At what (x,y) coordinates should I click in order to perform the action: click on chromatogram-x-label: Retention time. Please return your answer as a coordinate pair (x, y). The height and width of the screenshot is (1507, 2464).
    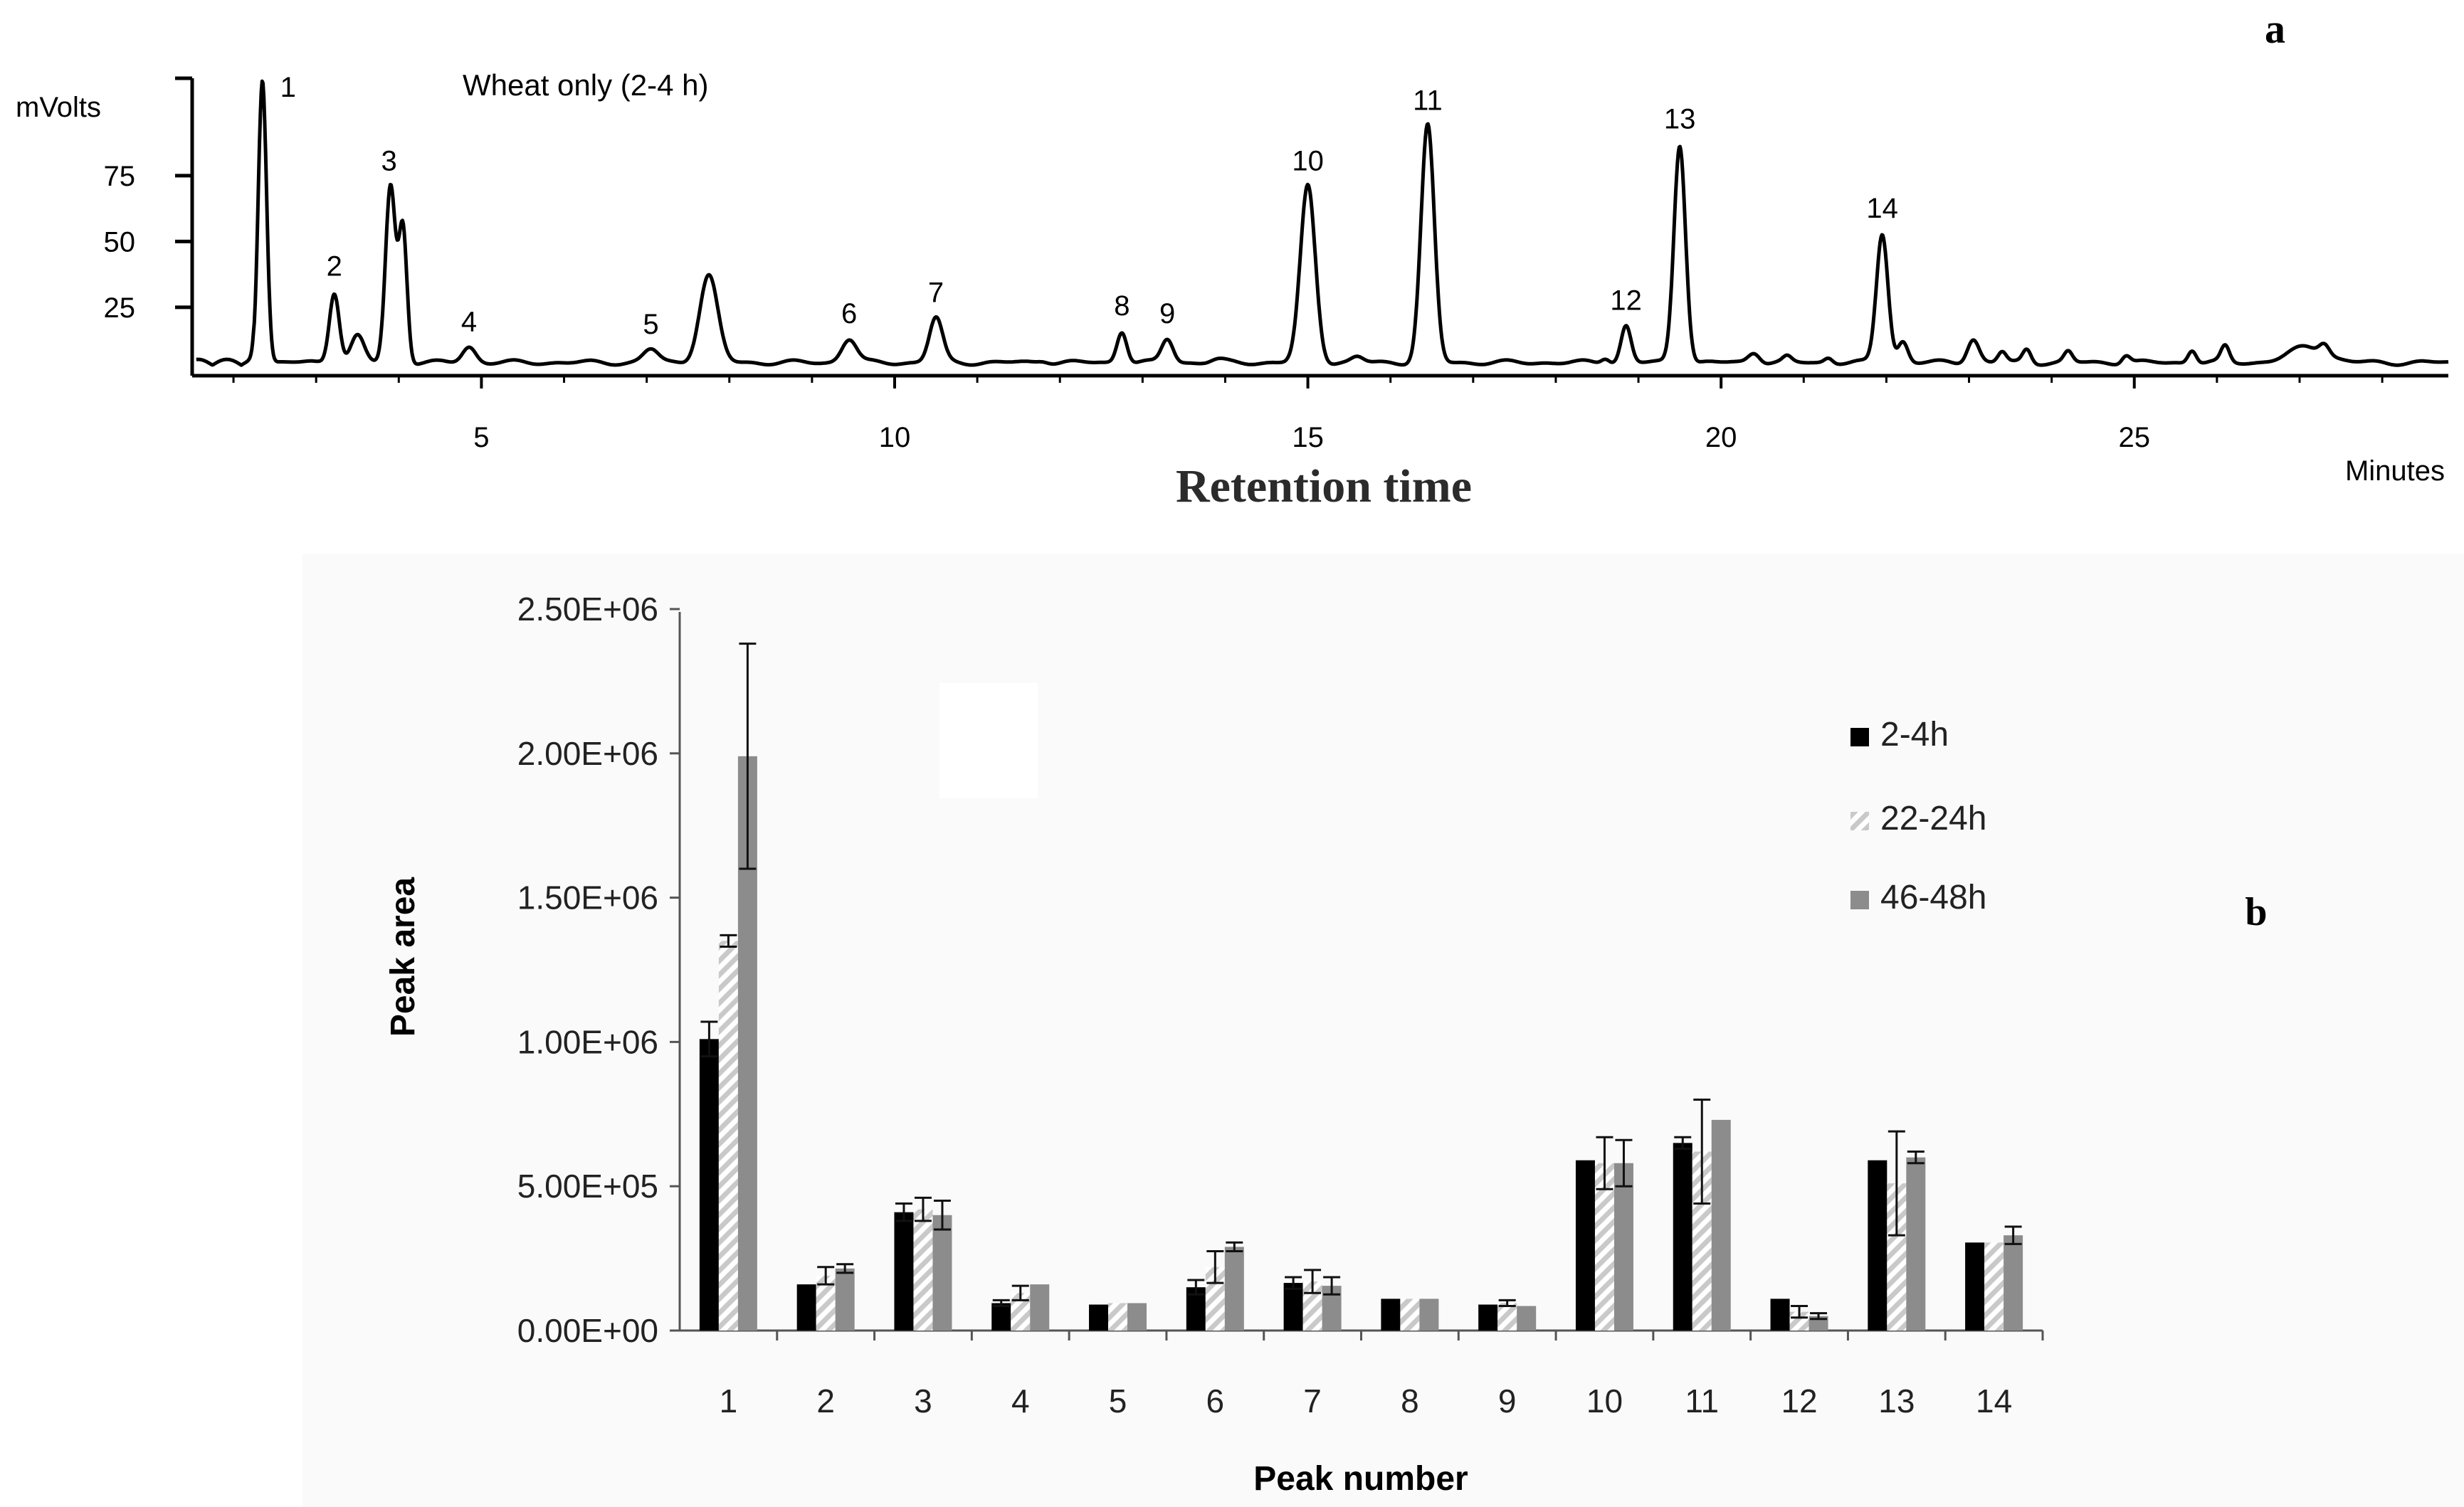
    Looking at the image, I should click on (1324, 486).